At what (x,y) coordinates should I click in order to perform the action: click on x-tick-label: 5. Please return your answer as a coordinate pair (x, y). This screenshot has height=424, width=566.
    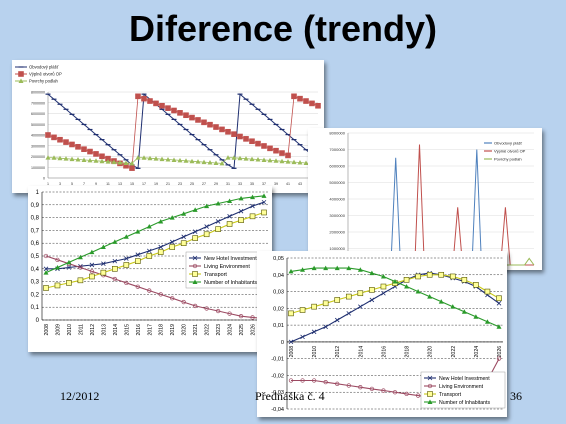
    Looking at the image, I should click on (72, 184).